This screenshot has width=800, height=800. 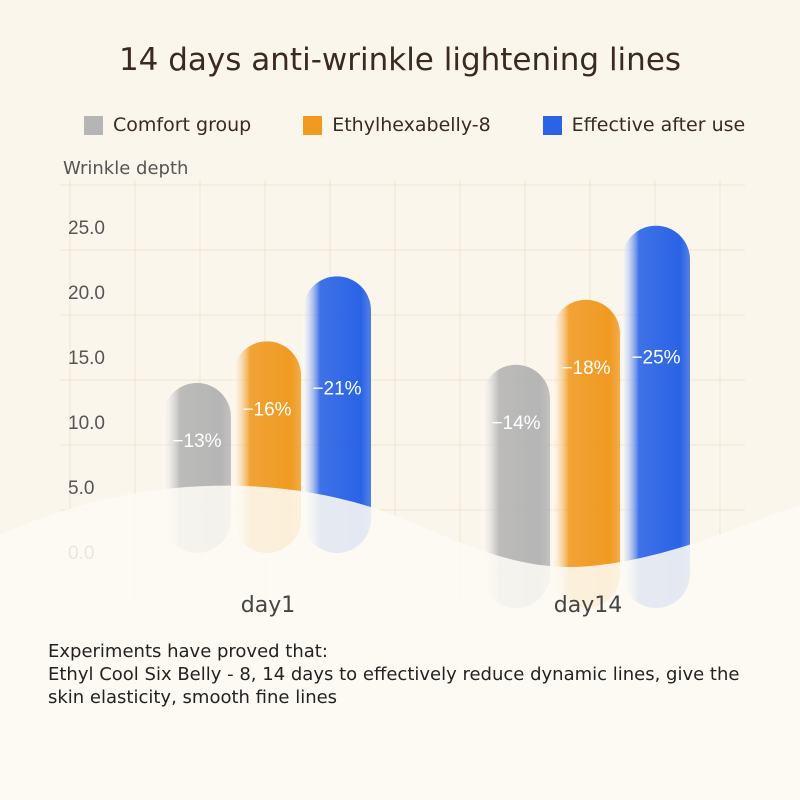 What do you see at coordinates (400, 60) in the screenshot?
I see `chart-title: 14 days anti-wrinkle lightening lines` at bounding box center [400, 60].